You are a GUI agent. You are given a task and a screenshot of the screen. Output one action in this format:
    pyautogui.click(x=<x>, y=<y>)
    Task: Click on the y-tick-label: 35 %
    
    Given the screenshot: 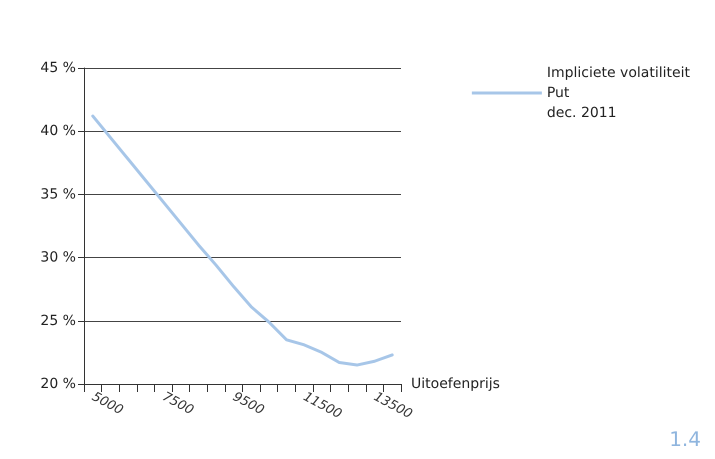 What is the action you would take?
    pyautogui.click(x=58, y=194)
    